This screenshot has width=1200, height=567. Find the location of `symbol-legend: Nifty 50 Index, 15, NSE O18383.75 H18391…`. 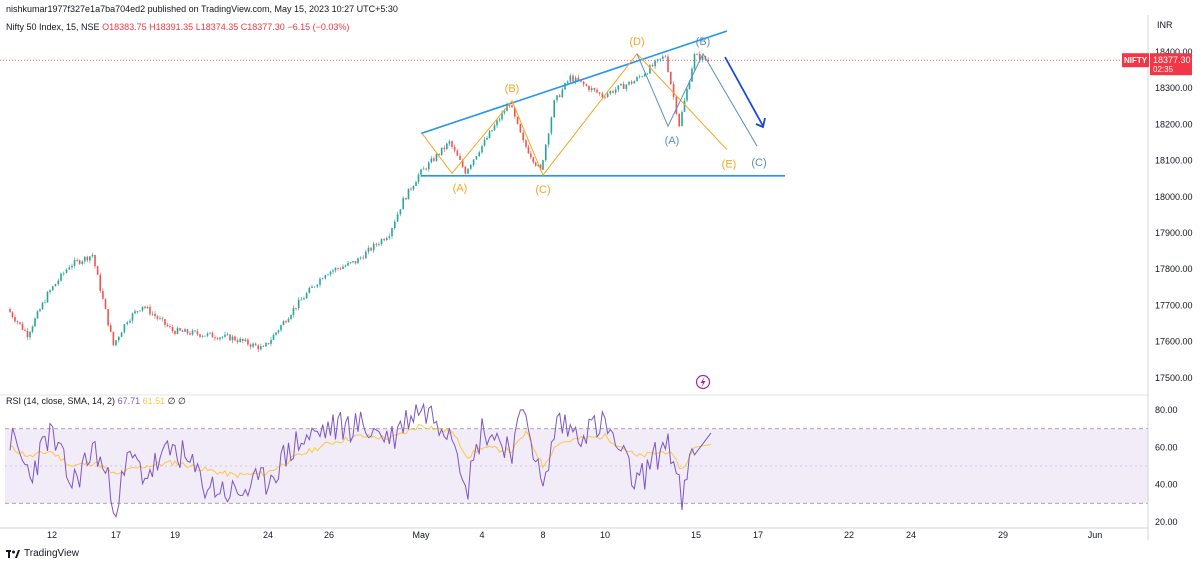

symbol-legend: Nifty 50 Index, 15, NSE O18383.75 H18391… is located at coordinates (177, 27).